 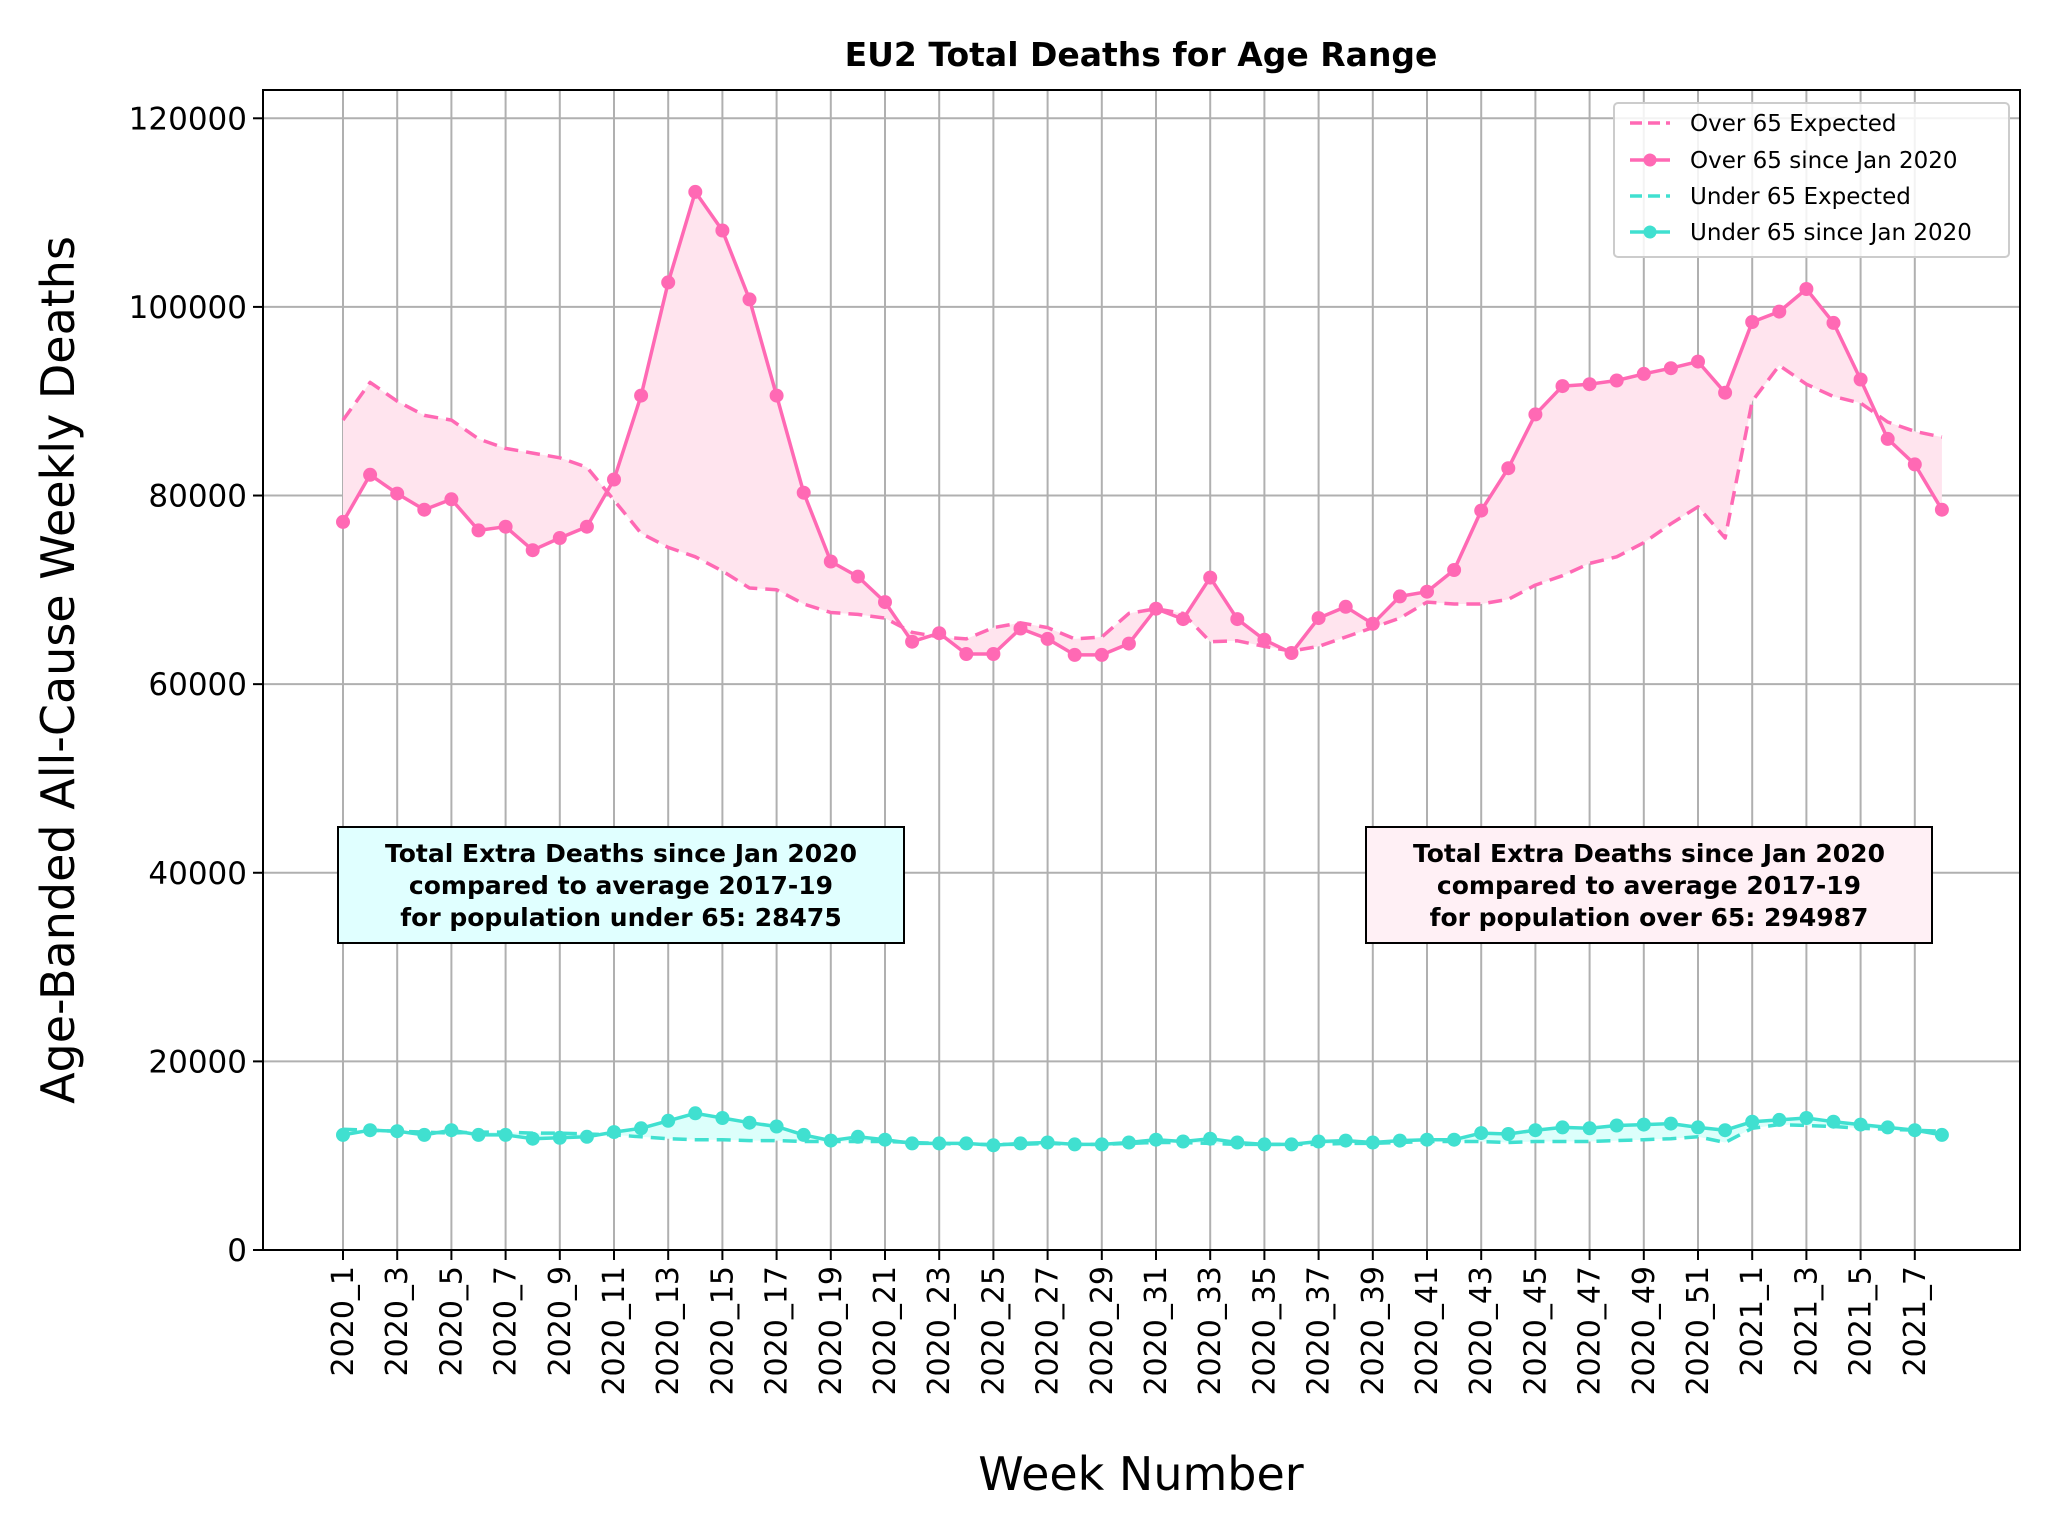 I want to click on fill-under65-deviation, so click(x=1142, y=1129).